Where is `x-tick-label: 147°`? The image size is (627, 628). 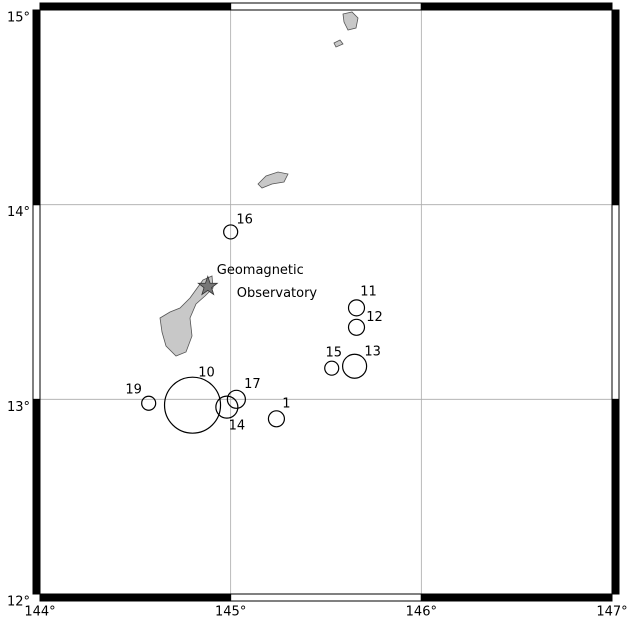 x-tick-label: 147° is located at coordinates (611, 612).